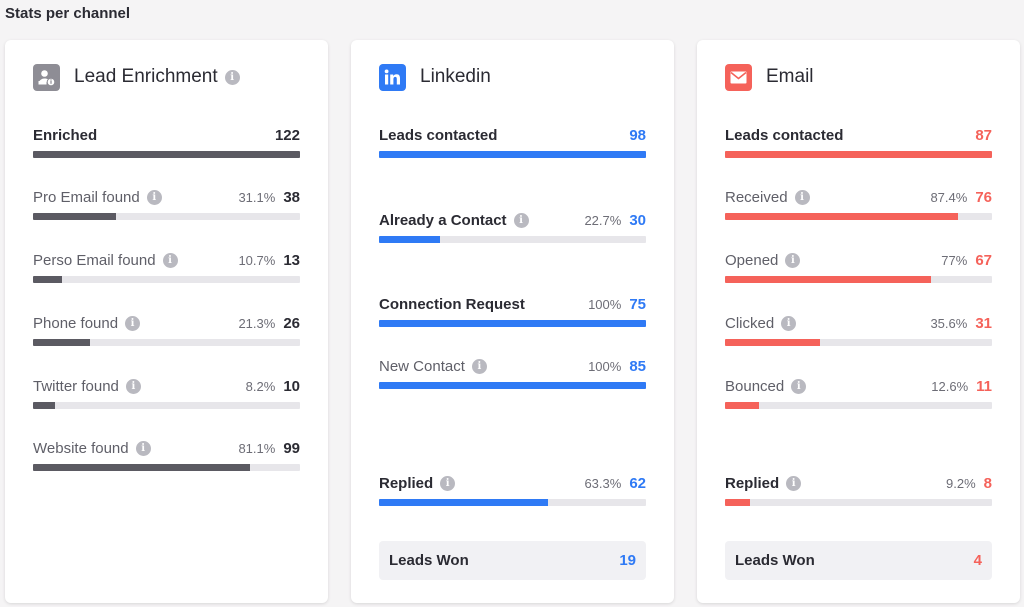  I want to click on perso-email-pct: 10.7%, so click(257, 260).